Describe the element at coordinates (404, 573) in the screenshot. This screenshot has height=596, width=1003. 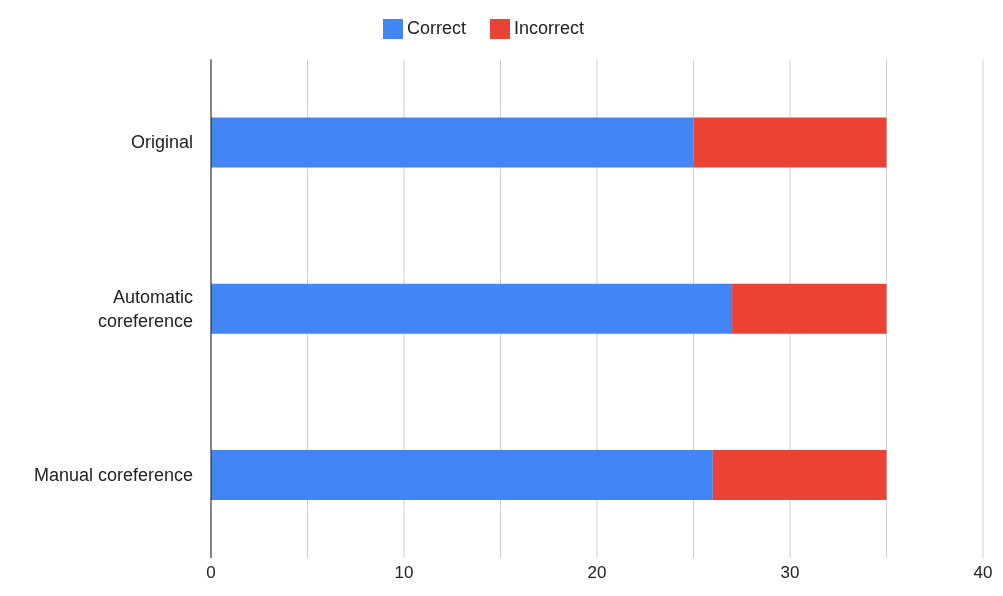
I see `x-tick-label: 10` at that location.